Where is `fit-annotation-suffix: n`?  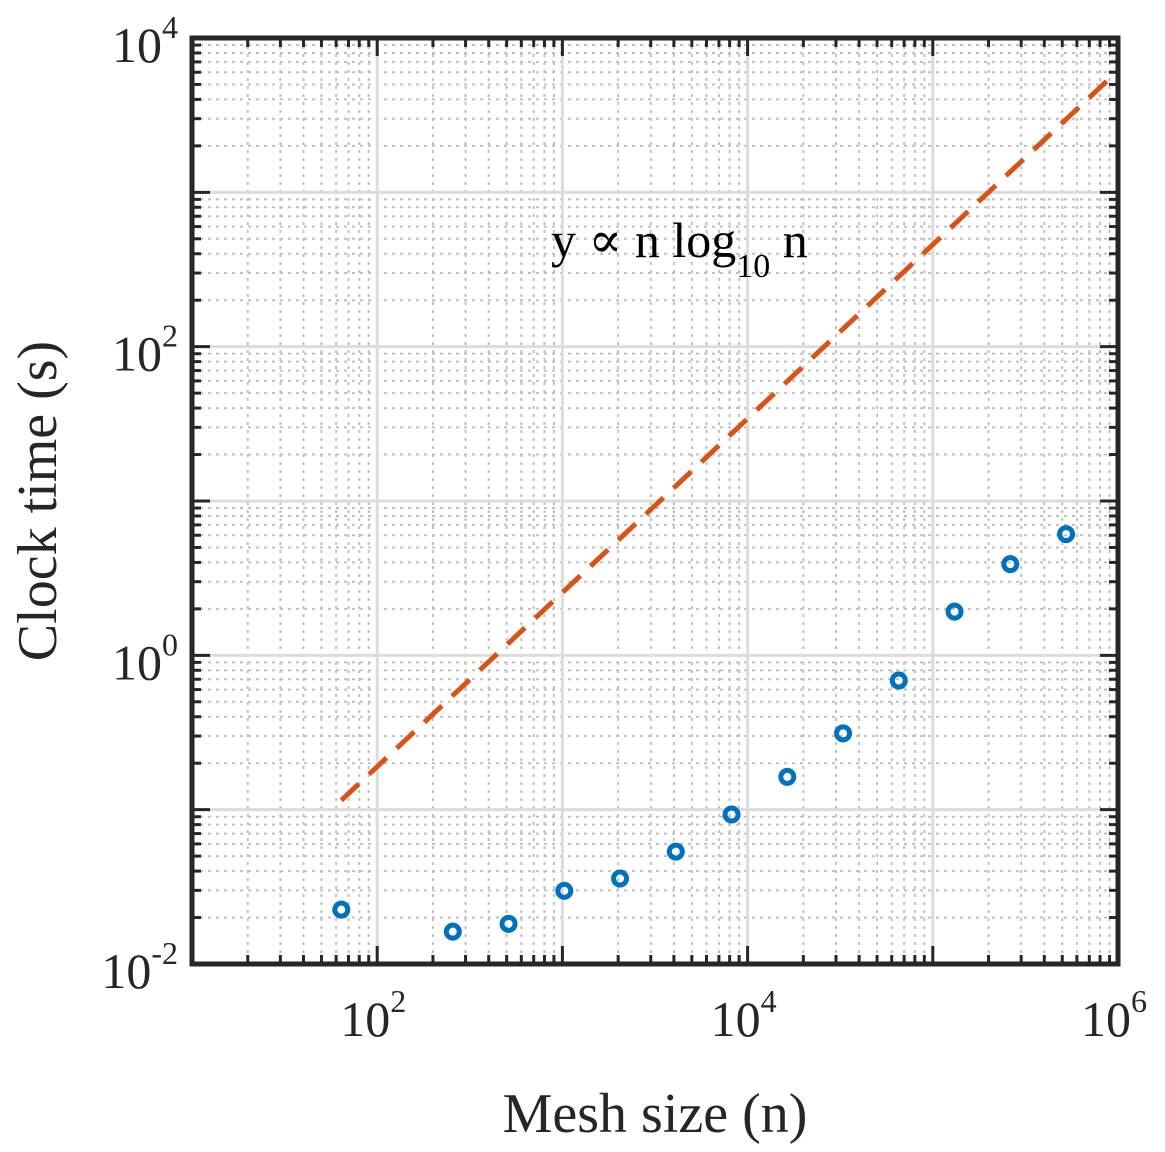
fit-annotation-suffix: n is located at coordinates (789, 240).